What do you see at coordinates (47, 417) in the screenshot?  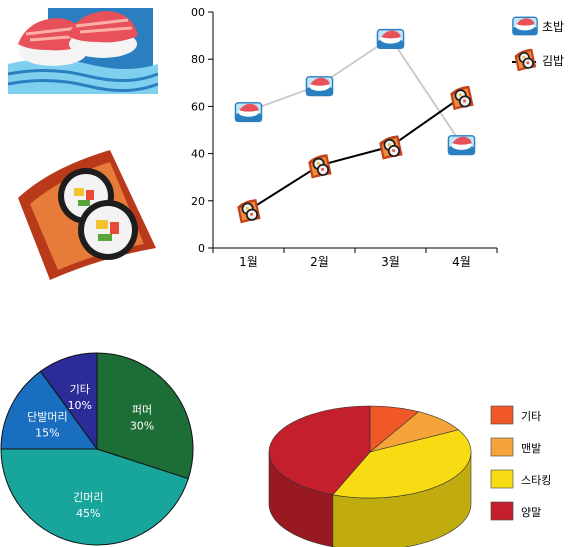 I see `pie-slice-name: 단발머리` at bounding box center [47, 417].